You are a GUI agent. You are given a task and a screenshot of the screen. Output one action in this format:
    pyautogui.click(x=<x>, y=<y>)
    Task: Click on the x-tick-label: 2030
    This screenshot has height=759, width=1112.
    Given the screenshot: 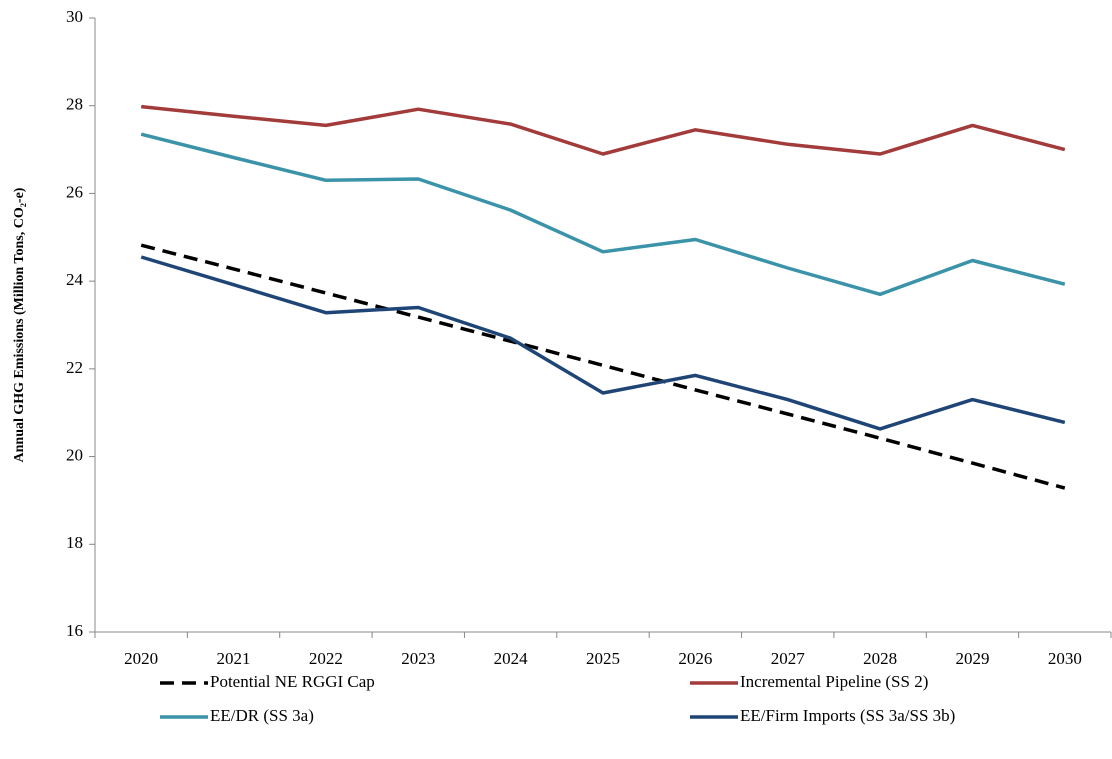 What is the action you would take?
    pyautogui.click(x=1065, y=658)
    